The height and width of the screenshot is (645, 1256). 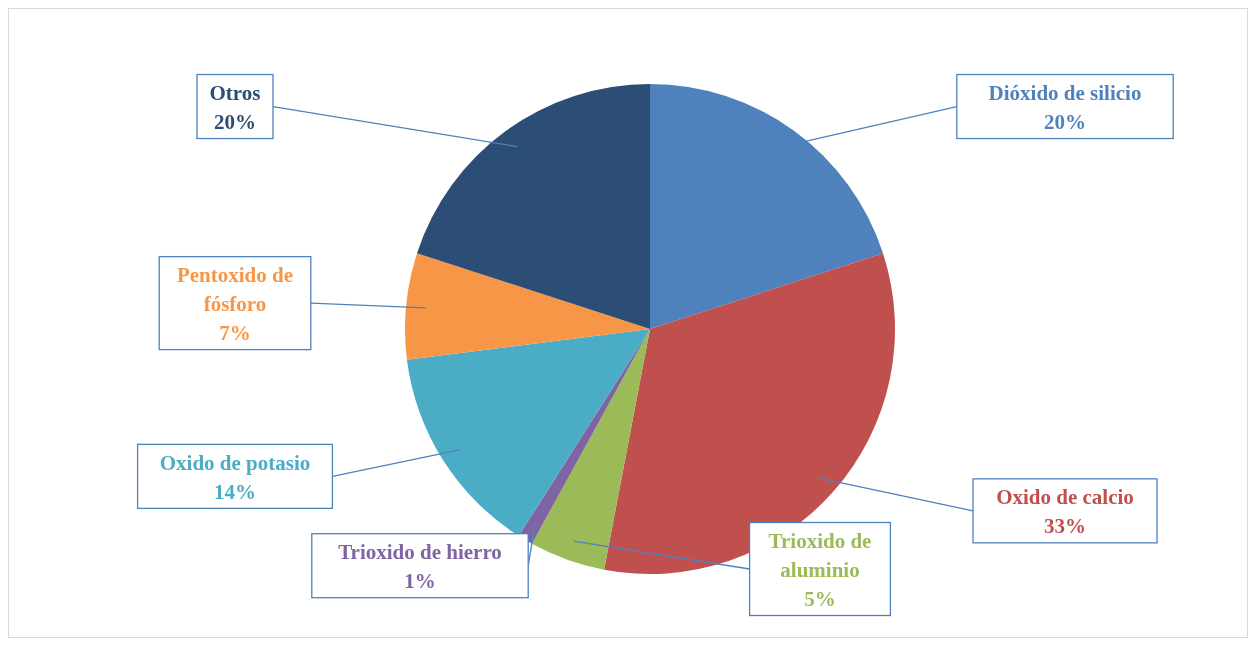 I want to click on slice-label: Otros, so click(x=235, y=93).